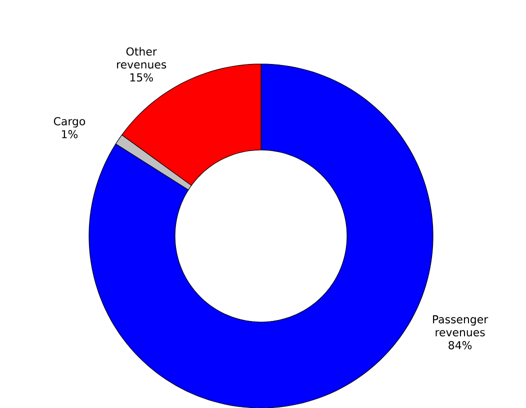 The image size is (526, 408). I want to click on slice-label: Passenger revenues, so click(460, 325).